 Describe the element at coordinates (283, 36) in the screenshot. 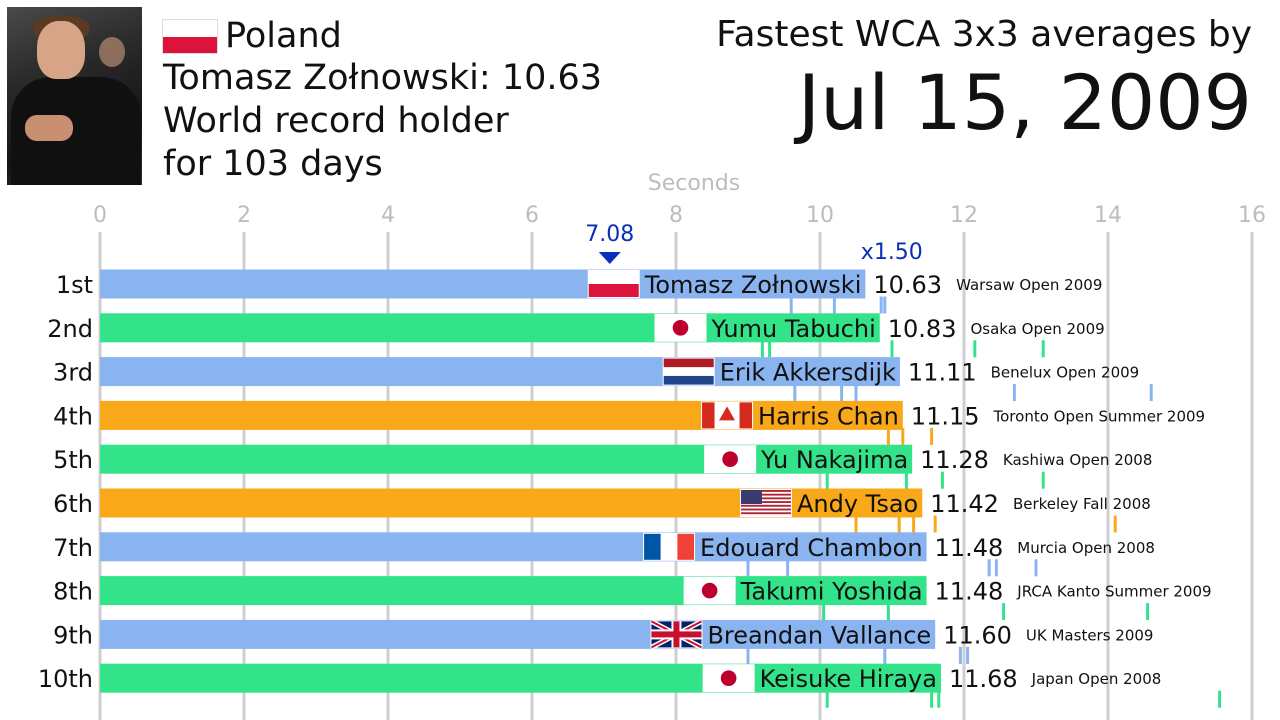

I see `country-label: Poland` at that location.